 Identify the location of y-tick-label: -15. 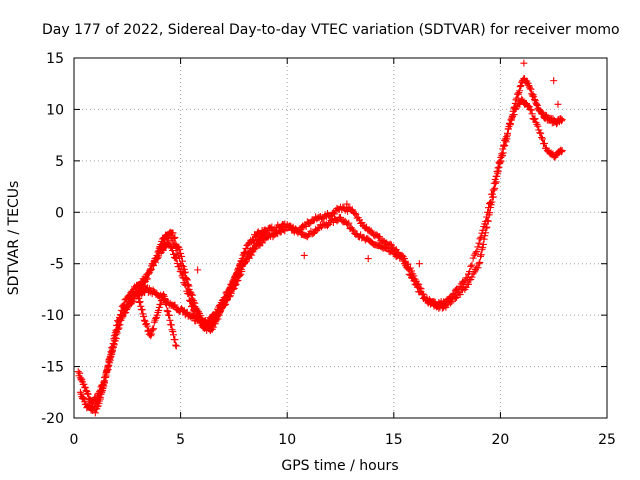
(52, 368).